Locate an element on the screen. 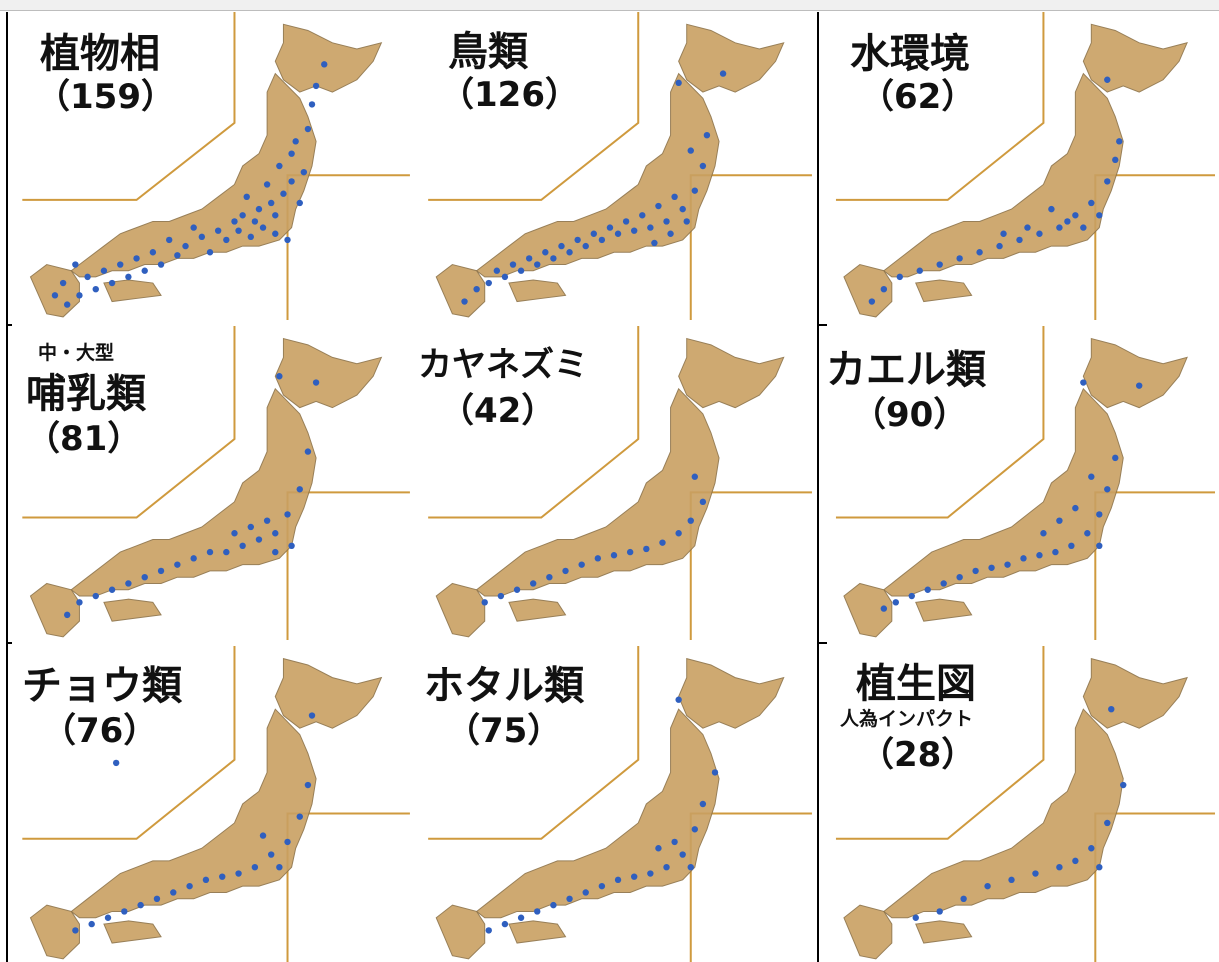 Image resolution: width=1219 pixels, height=962 pixels. map-panel-frogs: カエル類 （90） is located at coordinates (1019, 483).